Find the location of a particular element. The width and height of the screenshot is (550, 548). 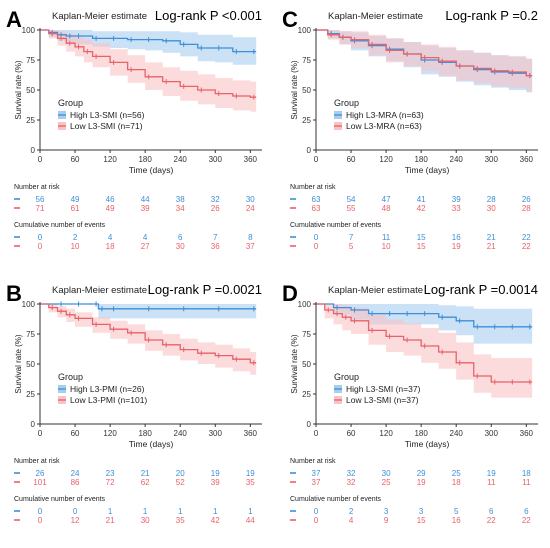

risk-count: 86 is located at coordinates (75, 482).